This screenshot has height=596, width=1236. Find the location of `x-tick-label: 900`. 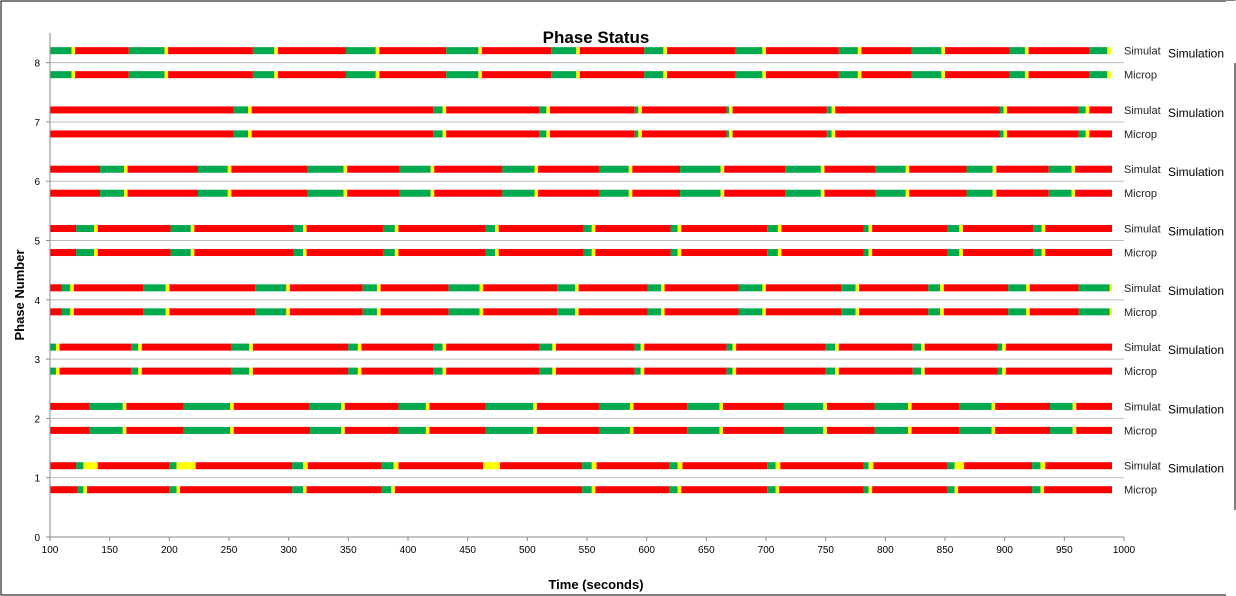

x-tick-label: 900 is located at coordinates (1004, 550).